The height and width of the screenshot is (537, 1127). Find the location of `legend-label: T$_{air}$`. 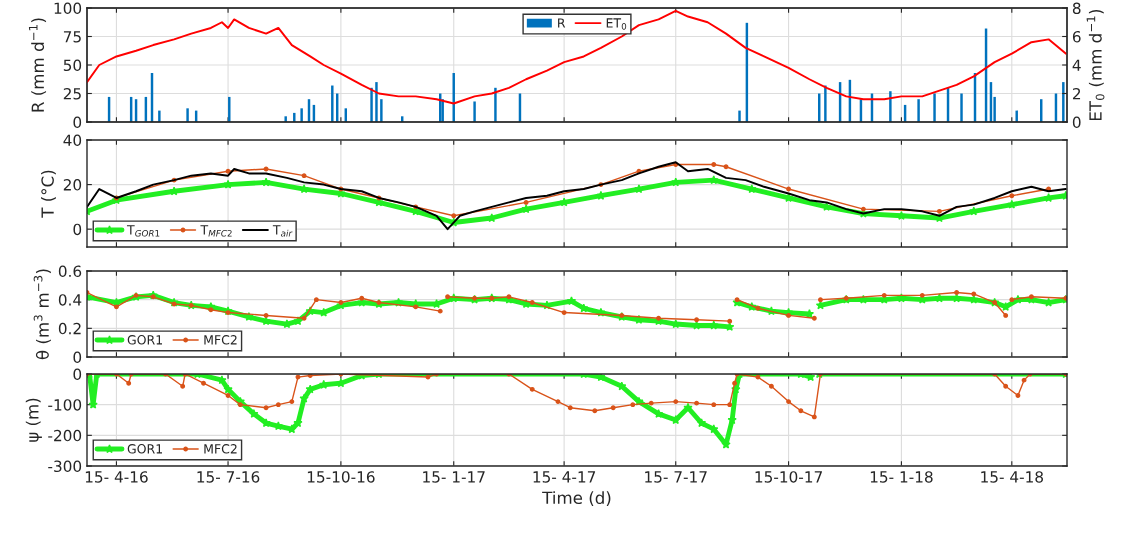

legend-label: T$_{air}$ is located at coordinates (282, 231).